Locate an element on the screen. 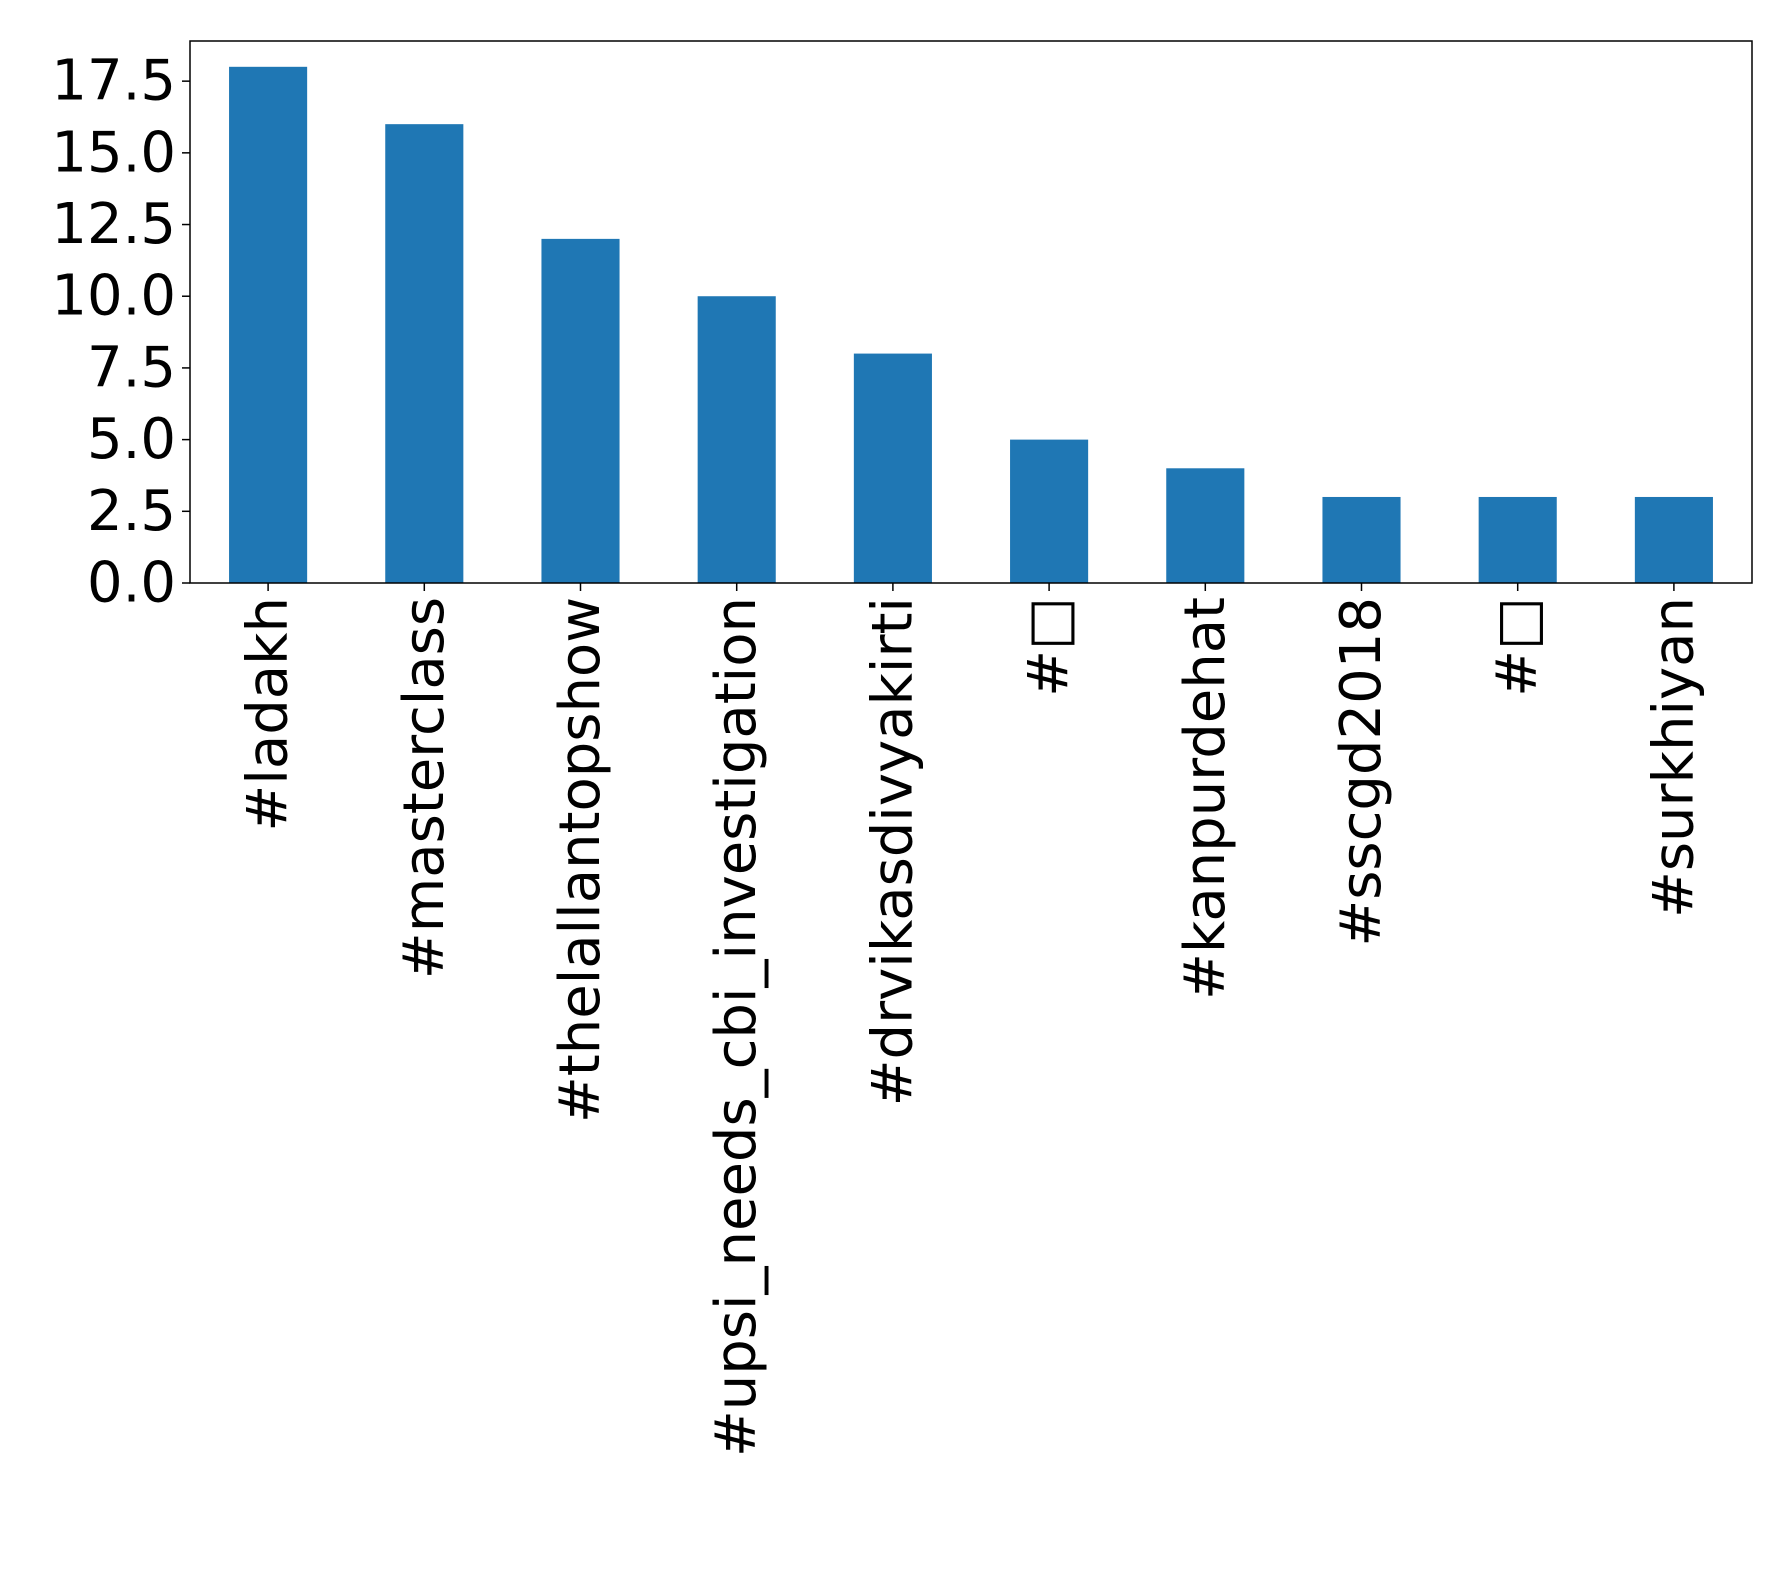  y-axis: 0.0 2.5 5.0 7.510.0 12.5 15.017.5 is located at coordinates (120, 332).